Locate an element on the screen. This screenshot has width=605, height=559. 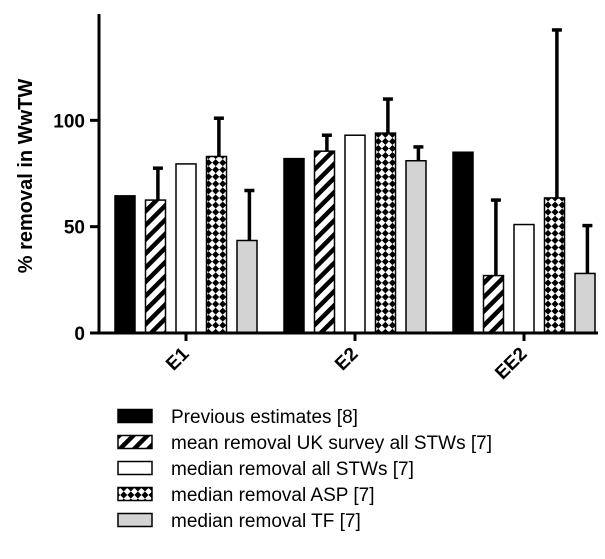
y-tick-label: 50 is located at coordinates (74, 228).